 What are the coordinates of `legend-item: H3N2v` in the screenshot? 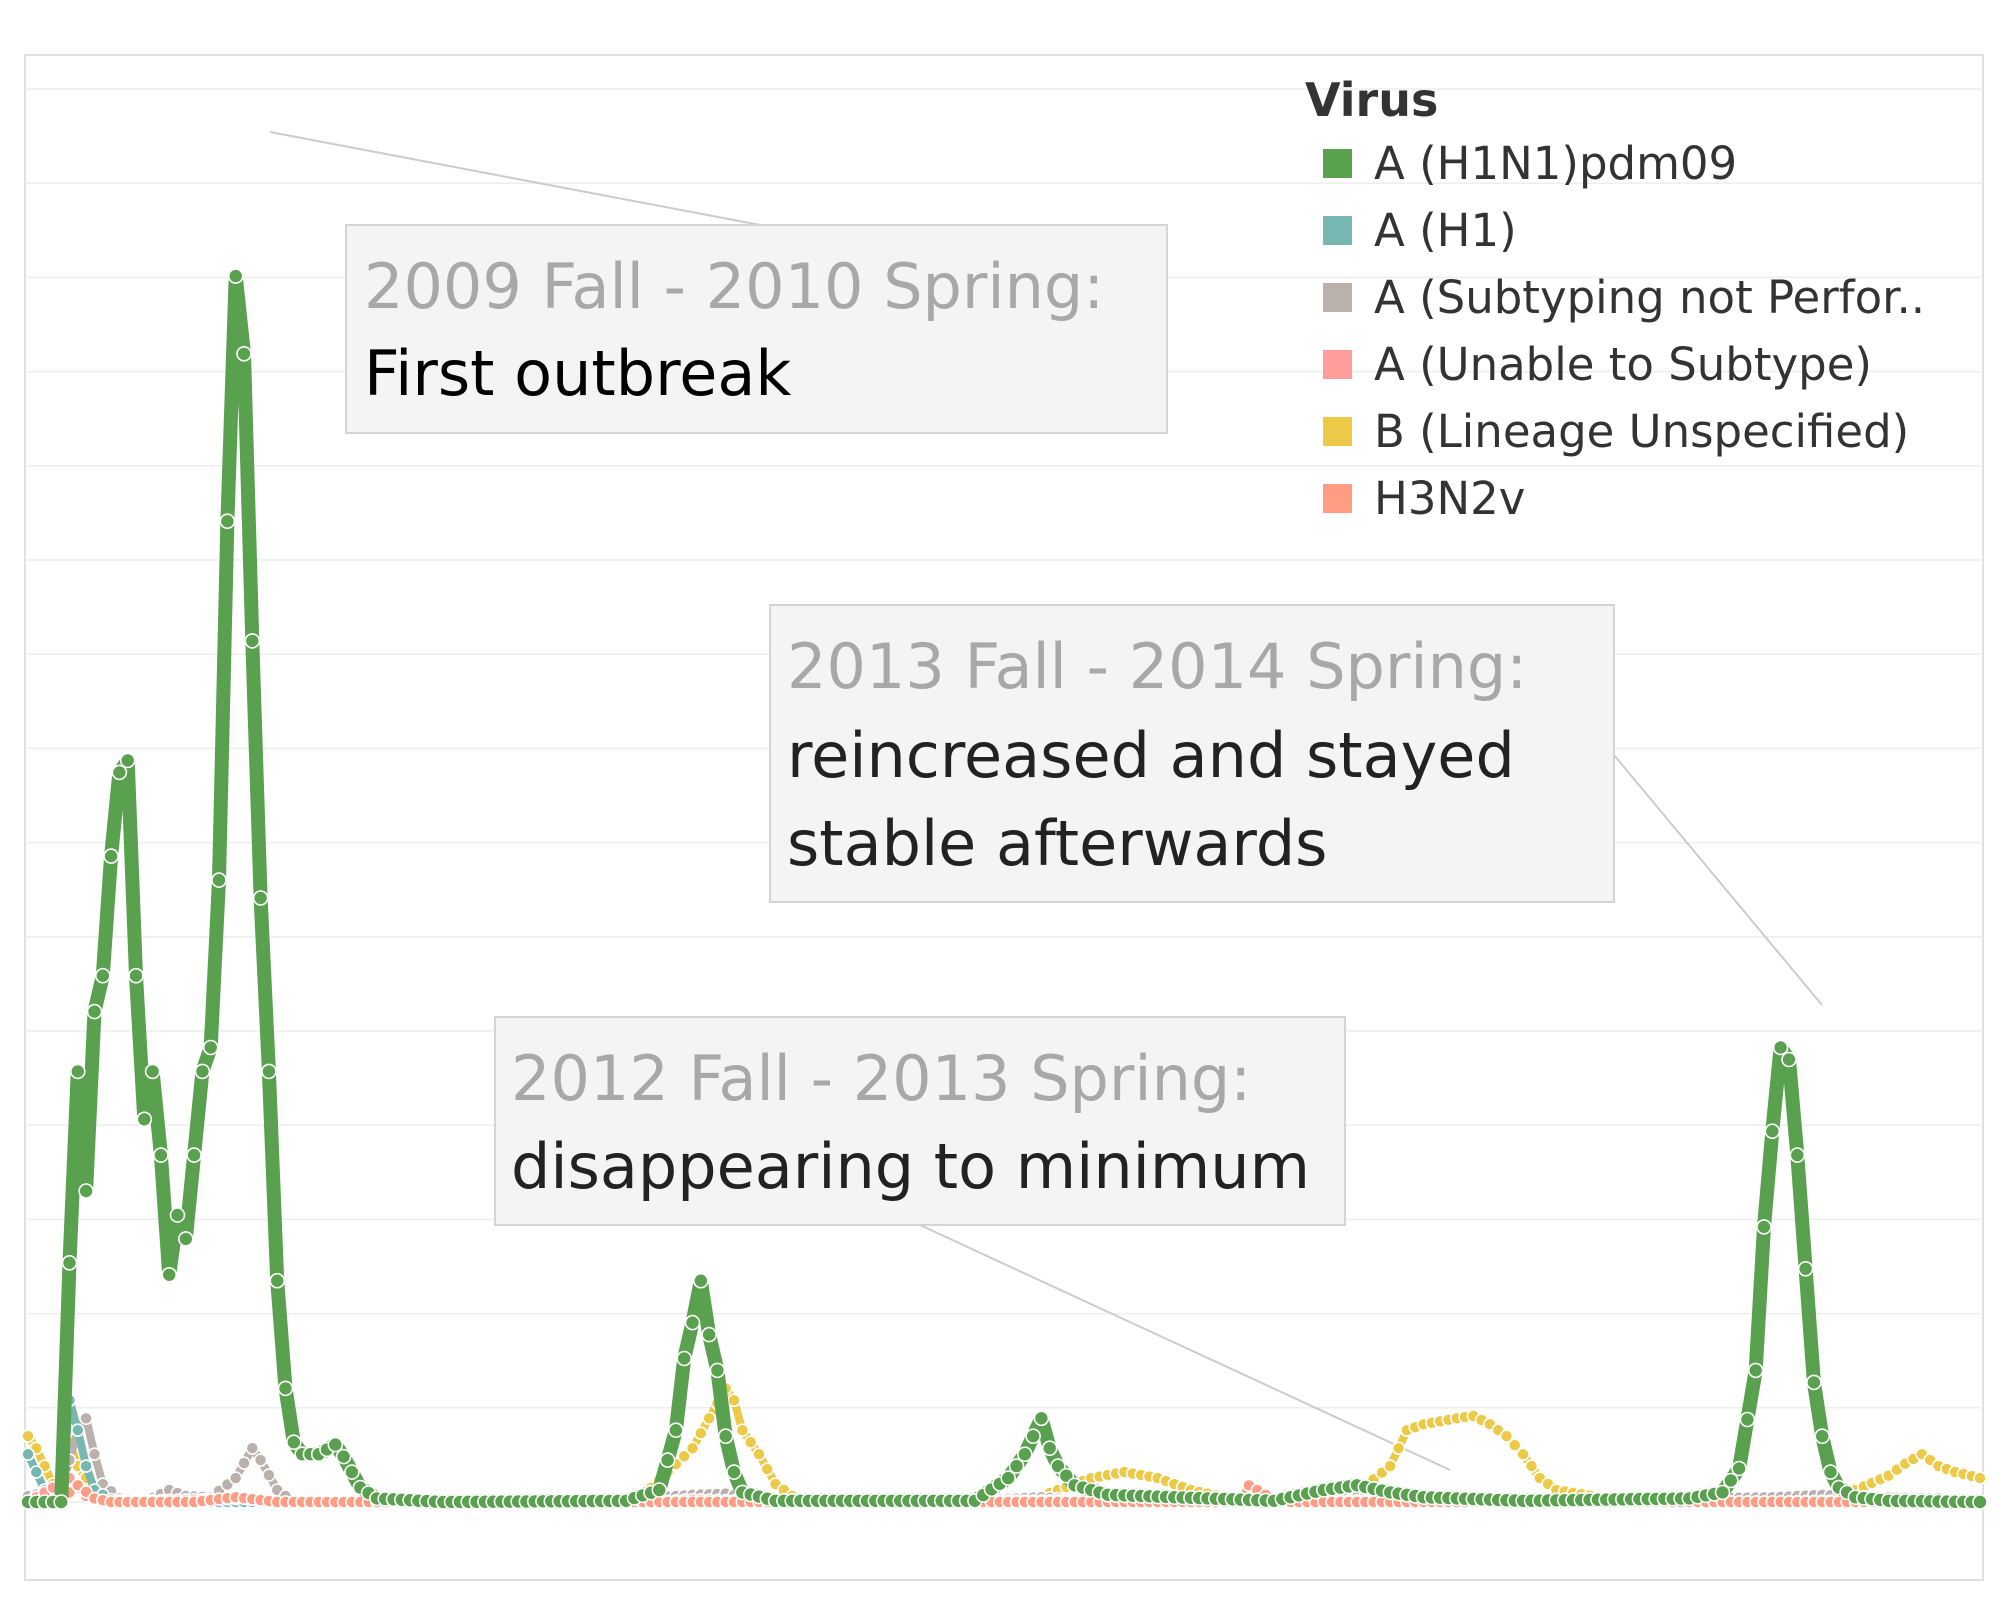 It's located at (1424, 498).